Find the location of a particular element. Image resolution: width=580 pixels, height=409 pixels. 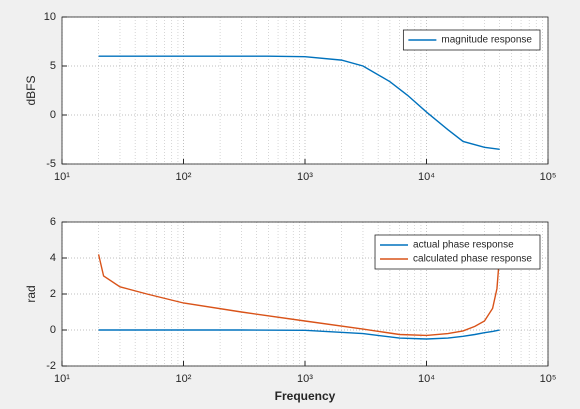

legend: magnitude response is located at coordinates (471, 40).